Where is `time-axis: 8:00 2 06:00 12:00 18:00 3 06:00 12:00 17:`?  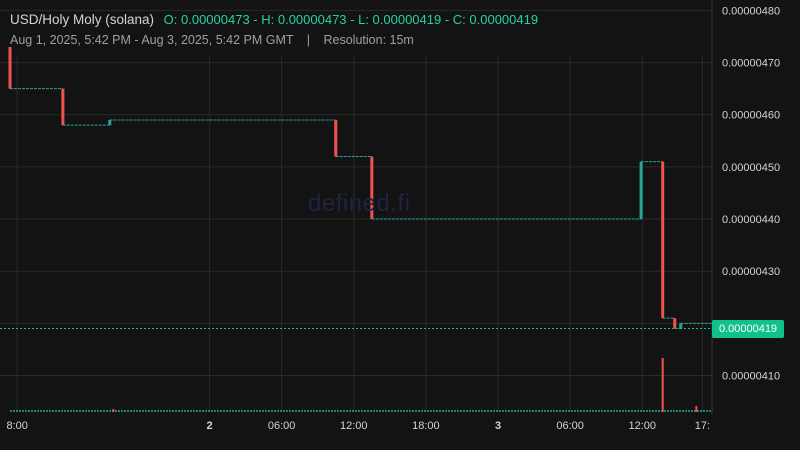
time-axis: 8:00 2 06:00 12:00 18:00 3 06:00 12:00 17: is located at coordinates (359, 426).